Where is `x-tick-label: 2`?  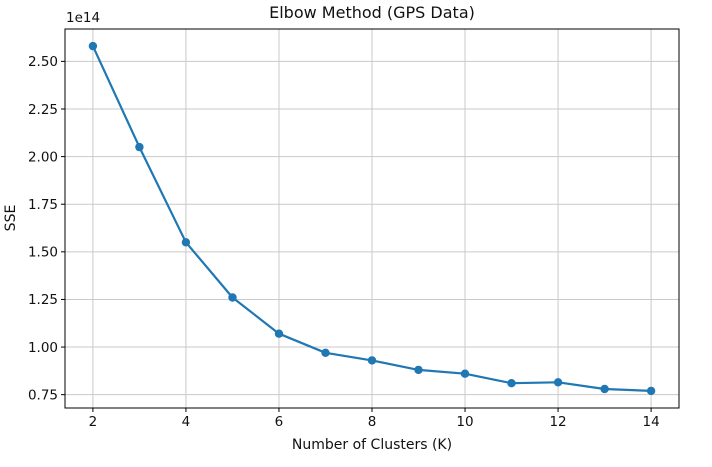
x-tick-label: 2 is located at coordinates (93, 422).